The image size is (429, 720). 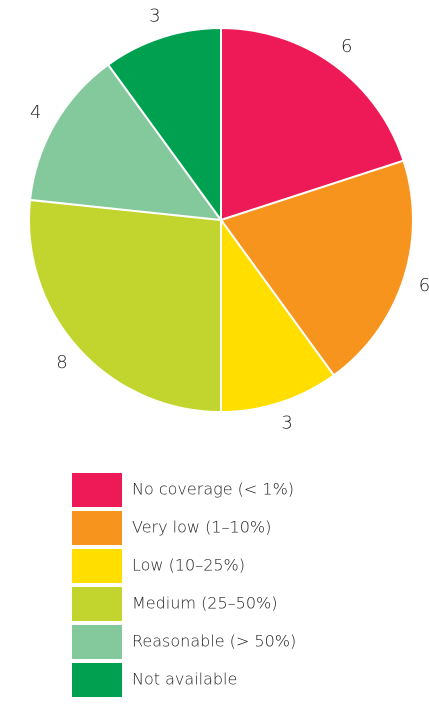 What do you see at coordinates (188, 565) in the screenshot?
I see `legend-label: Low (10–25%)` at bounding box center [188, 565].